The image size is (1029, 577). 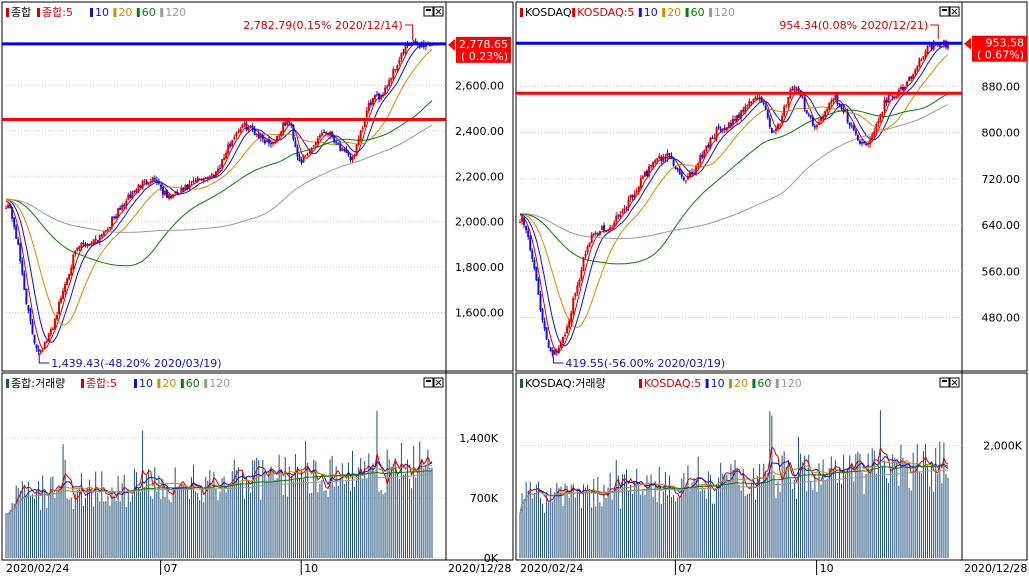 What do you see at coordinates (21, 12) in the screenshot?
I see `price-legend-item: 종합` at bounding box center [21, 12].